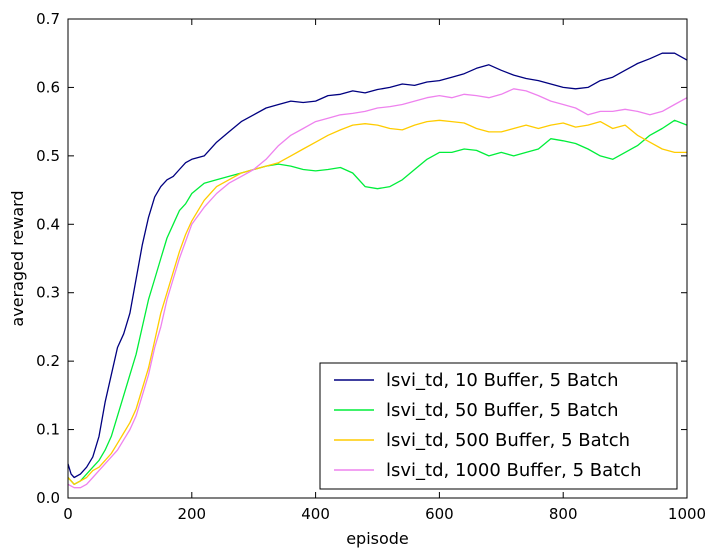 This screenshot has width=717, height=557. What do you see at coordinates (687, 514) in the screenshot?
I see `x-tick-label: 1000` at bounding box center [687, 514].